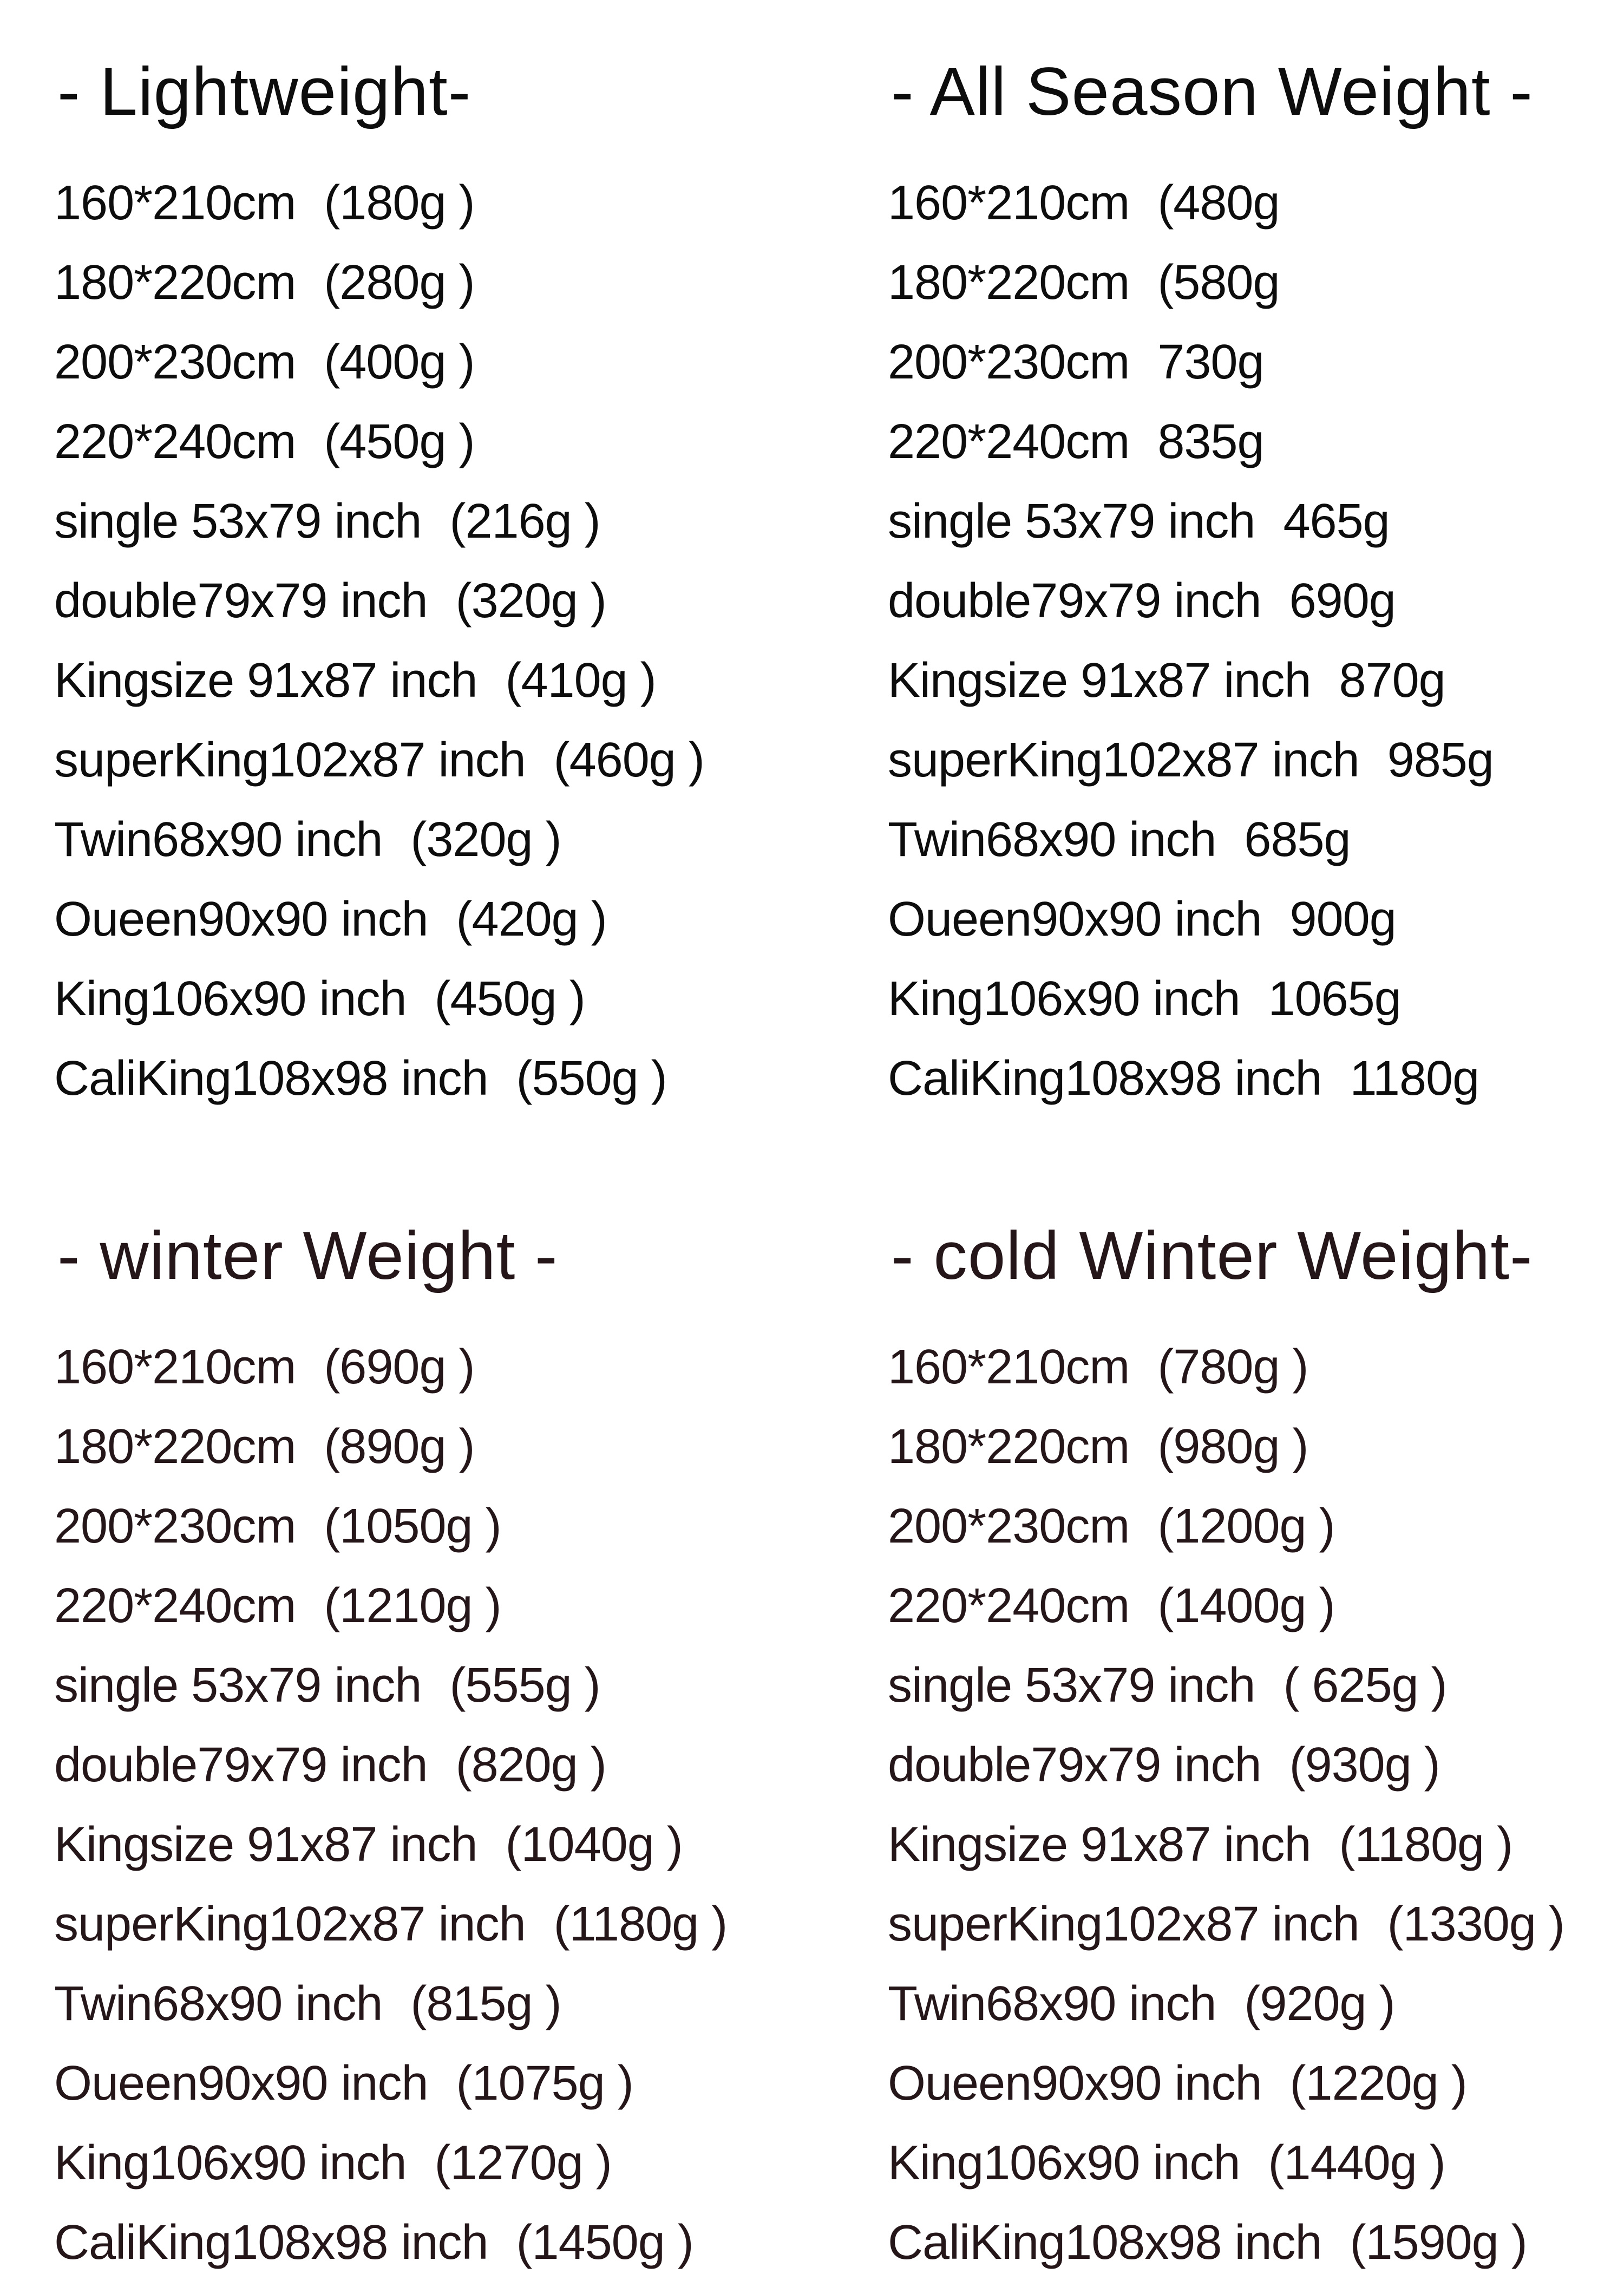 The image size is (1624, 2274). What do you see at coordinates (1364, 1765) in the screenshot?
I see `weight-label: (930g )` at bounding box center [1364, 1765].